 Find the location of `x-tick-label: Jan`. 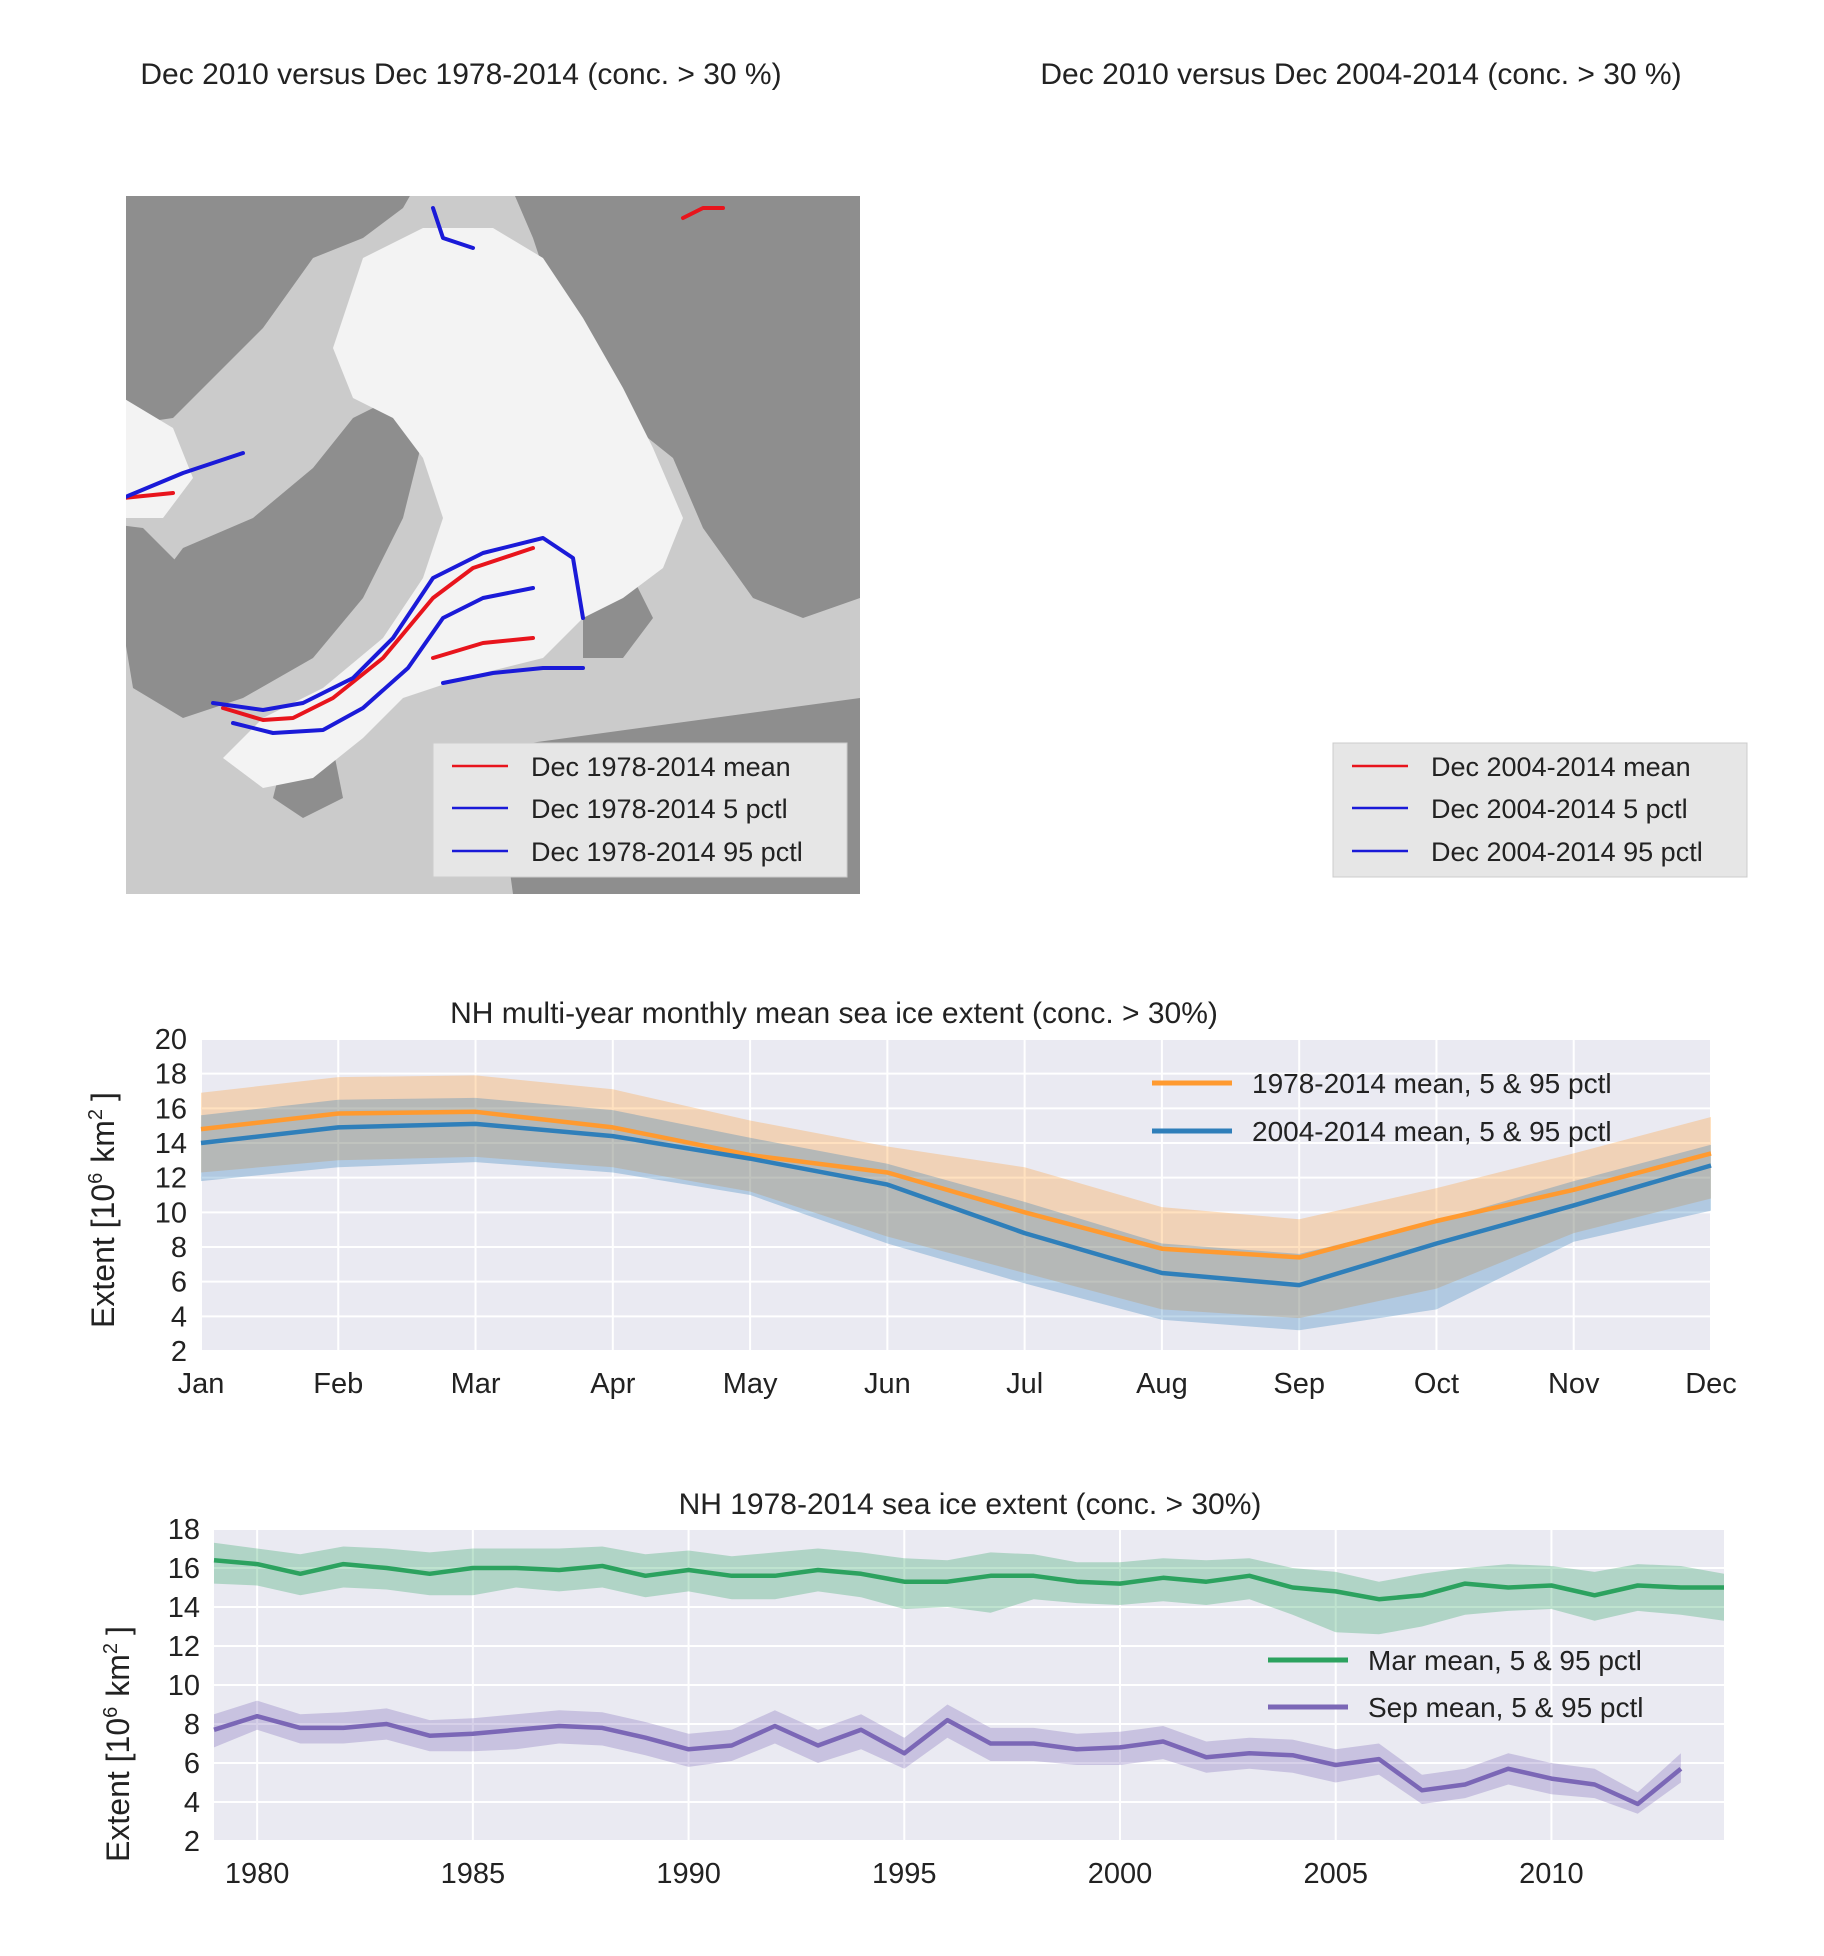

x-tick-label: Jan is located at coordinates (201, 1384).